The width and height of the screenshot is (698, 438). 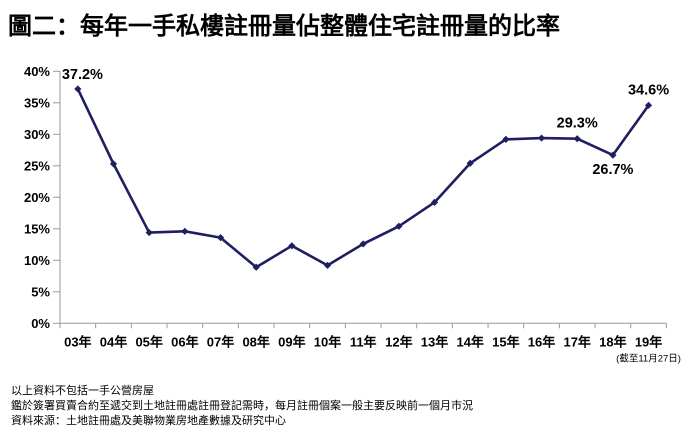 I want to click on x-tick-label: 04年, so click(x=113, y=341).